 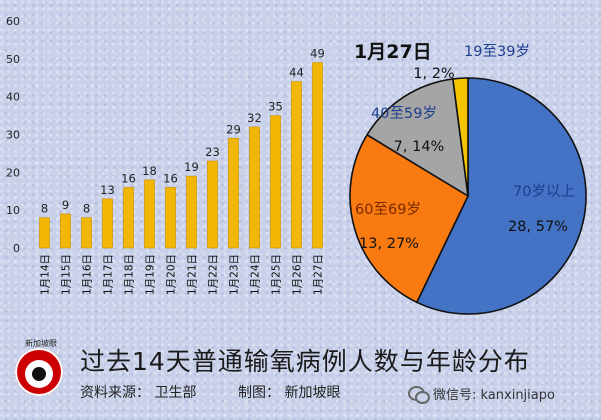 I want to click on slice-value-label: 7, 14%, so click(x=419, y=147).